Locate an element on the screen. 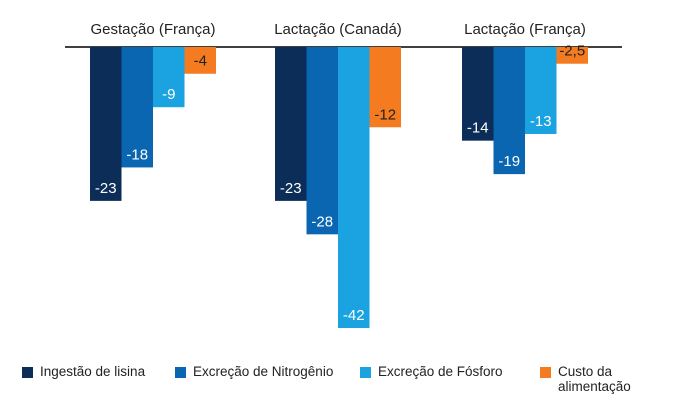 The width and height of the screenshot is (680, 398). legend-label: Ingestão de lisina is located at coordinates (93, 371).